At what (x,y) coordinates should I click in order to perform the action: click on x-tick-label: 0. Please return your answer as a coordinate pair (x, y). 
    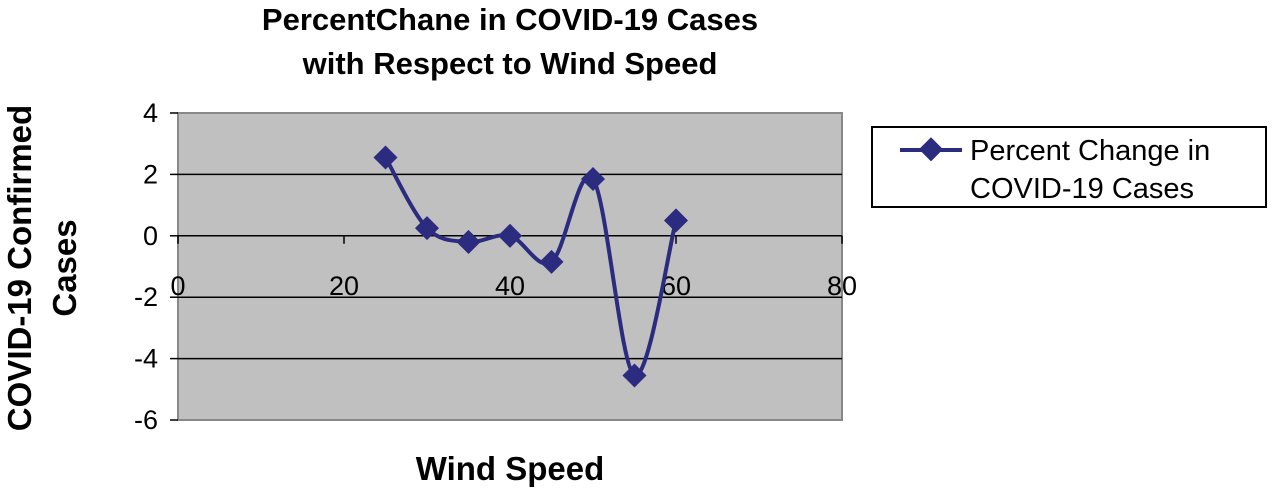
    Looking at the image, I should click on (177, 286).